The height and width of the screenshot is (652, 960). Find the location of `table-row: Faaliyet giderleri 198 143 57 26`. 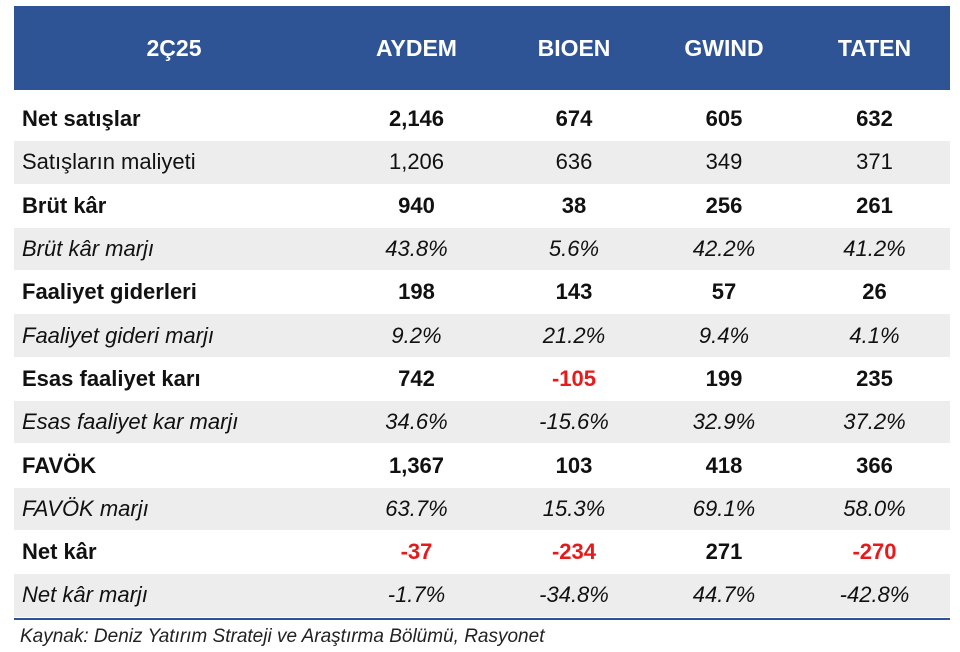

table-row: Faaliyet giderleri 198 143 57 26 is located at coordinates (482, 293).